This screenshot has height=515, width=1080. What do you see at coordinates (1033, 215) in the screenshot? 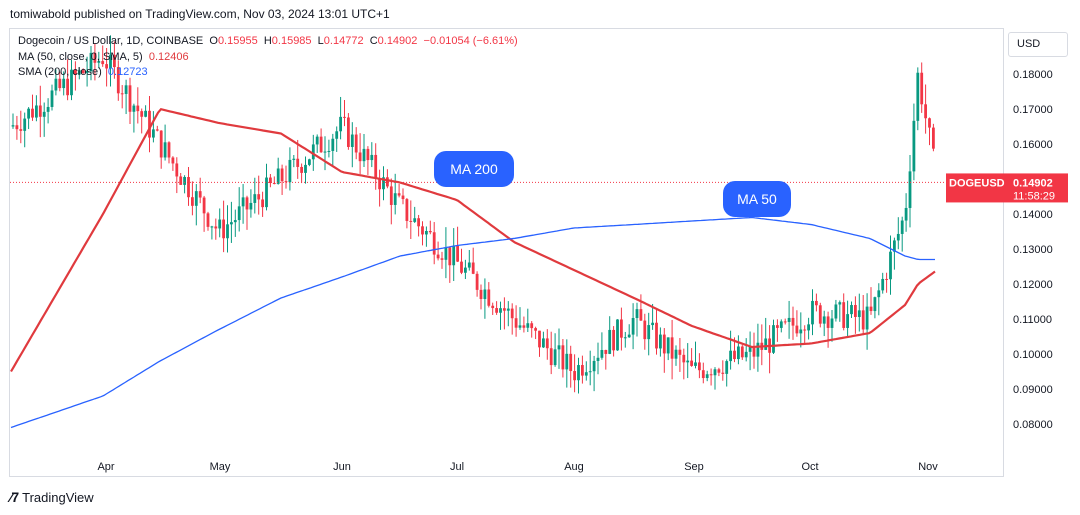
I see `price-tick-label: 0.14000` at bounding box center [1033, 215].